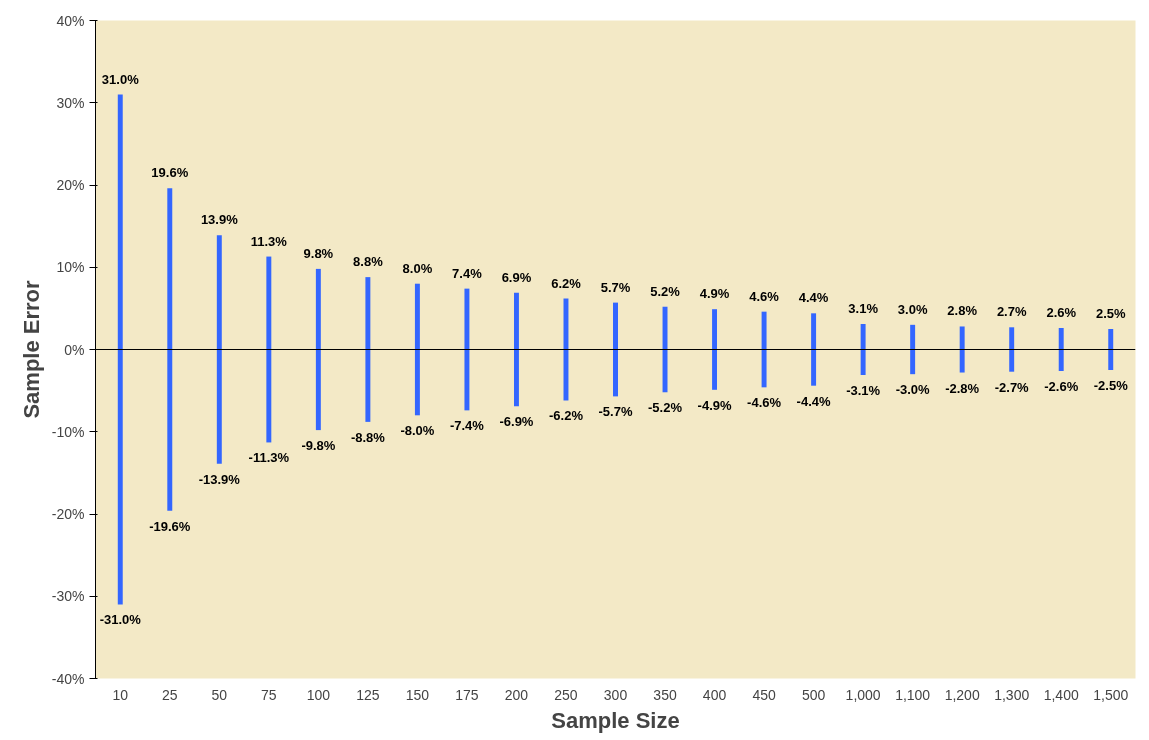  I want to click on x-tick-label: 100, so click(318, 694).